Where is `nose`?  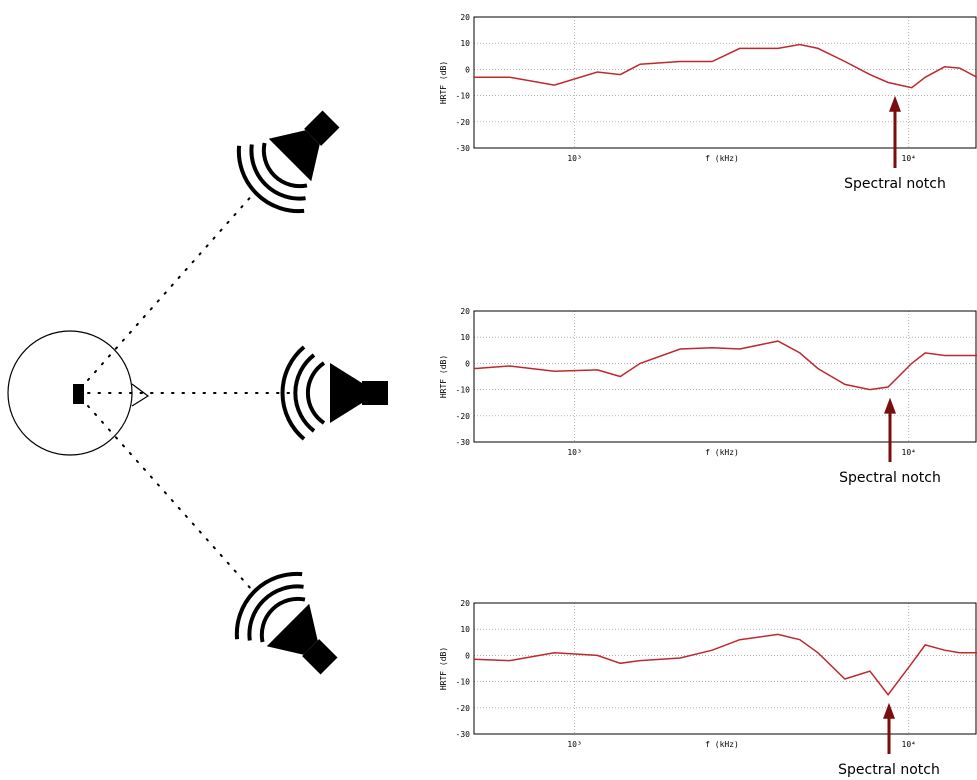
nose is located at coordinates (140, 395).